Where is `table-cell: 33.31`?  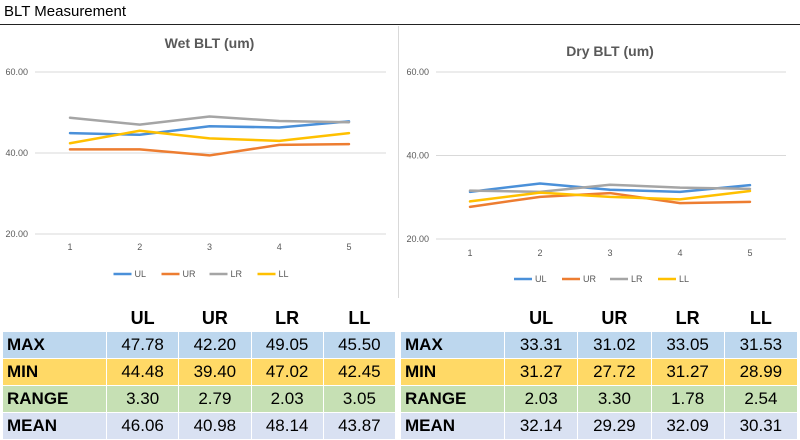
table-cell: 33.31 is located at coordinates (541, 345).